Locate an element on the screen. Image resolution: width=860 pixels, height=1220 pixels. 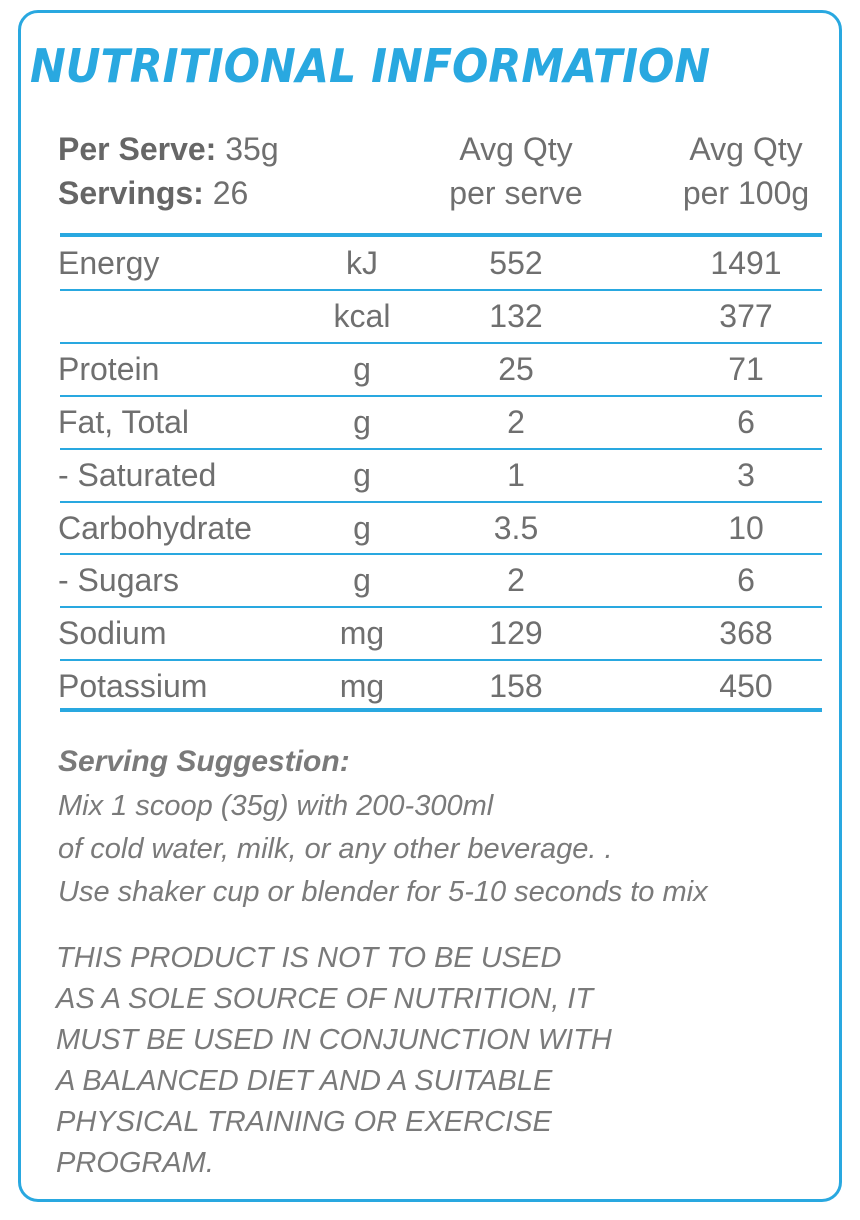
table-row: - Saturated g 1 3 is located at coordinates (430, 475).